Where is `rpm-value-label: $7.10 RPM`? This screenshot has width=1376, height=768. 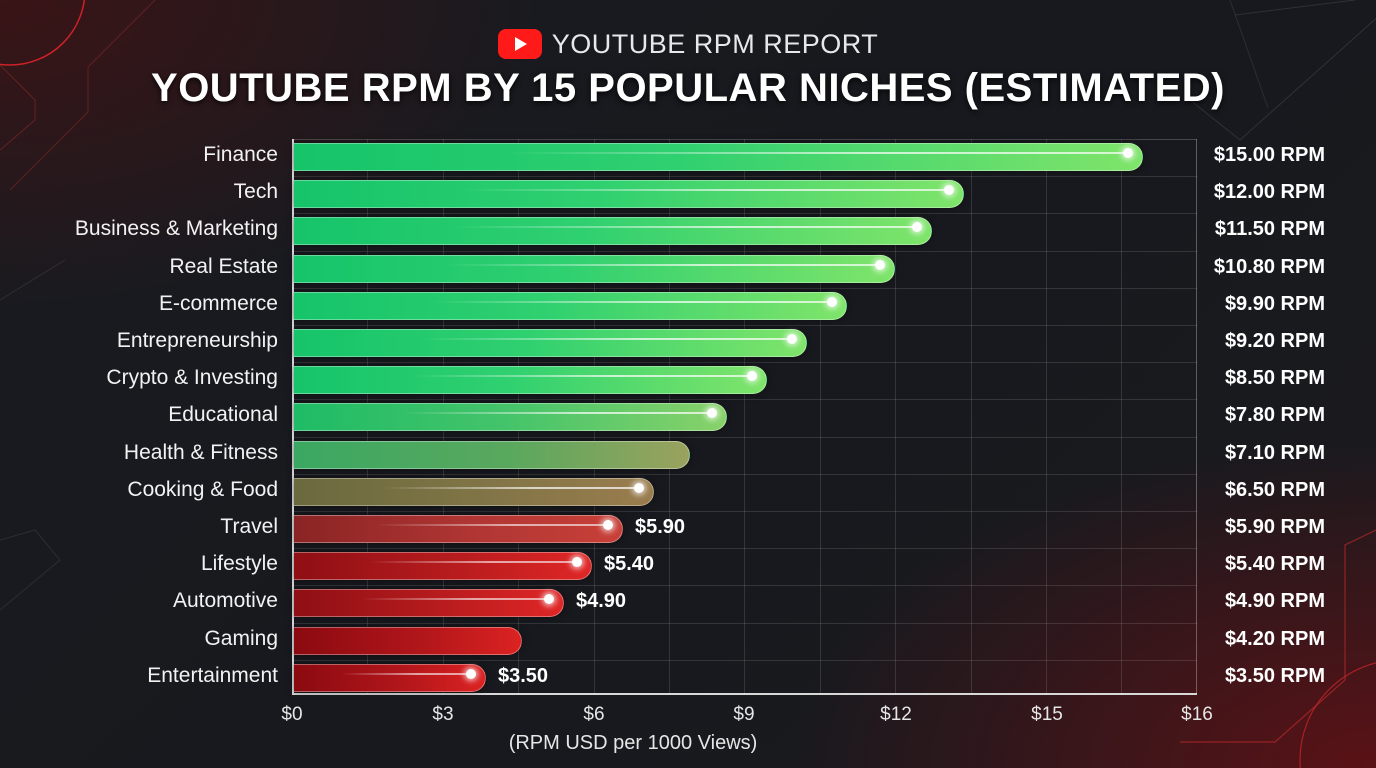 rpm-value-label: $7.10 RPM is located at coordinates (1274, 452).